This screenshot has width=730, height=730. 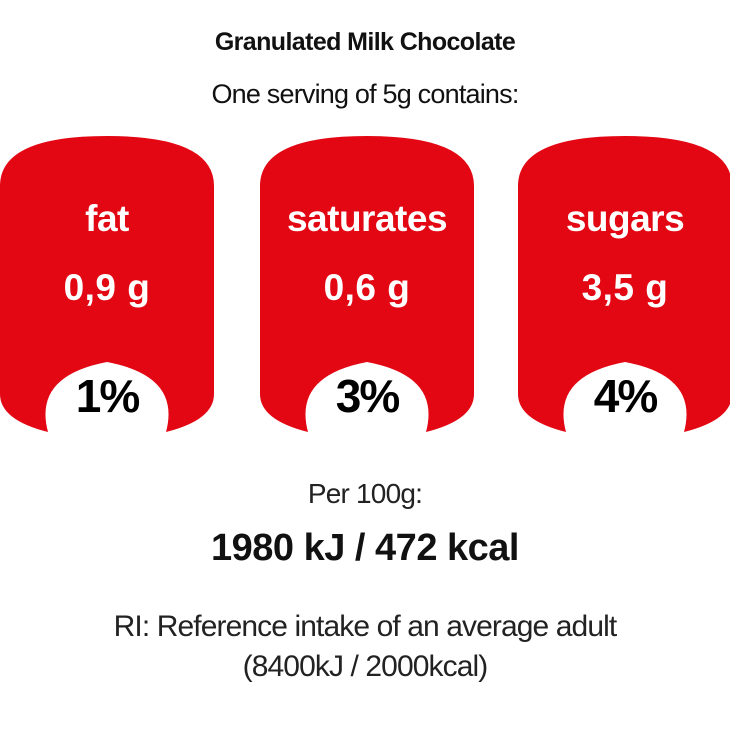 What do you see at coordinates (367, 218) in the screenshot?
I see `nutrient-label: saturates` at bounding box center [367, 218].